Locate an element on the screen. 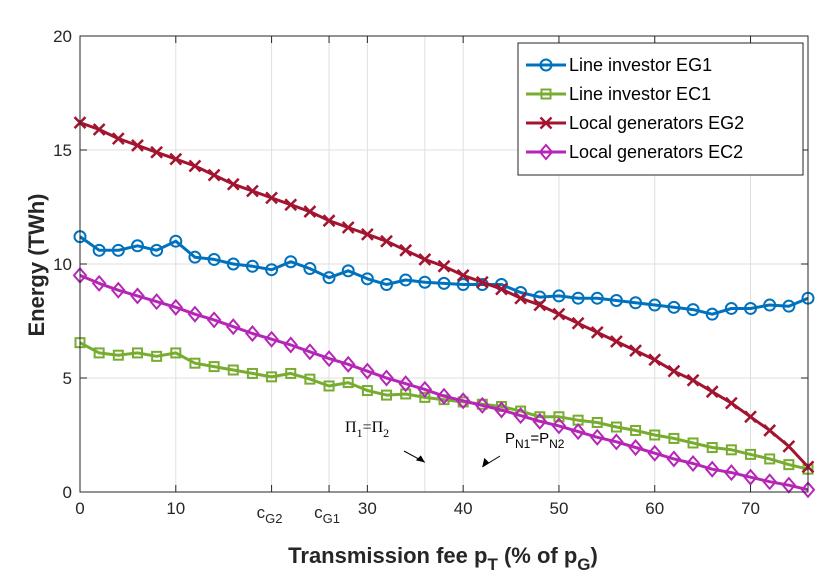  y-axis-label: Energy (TWh) is located at coordinates (36, 265).